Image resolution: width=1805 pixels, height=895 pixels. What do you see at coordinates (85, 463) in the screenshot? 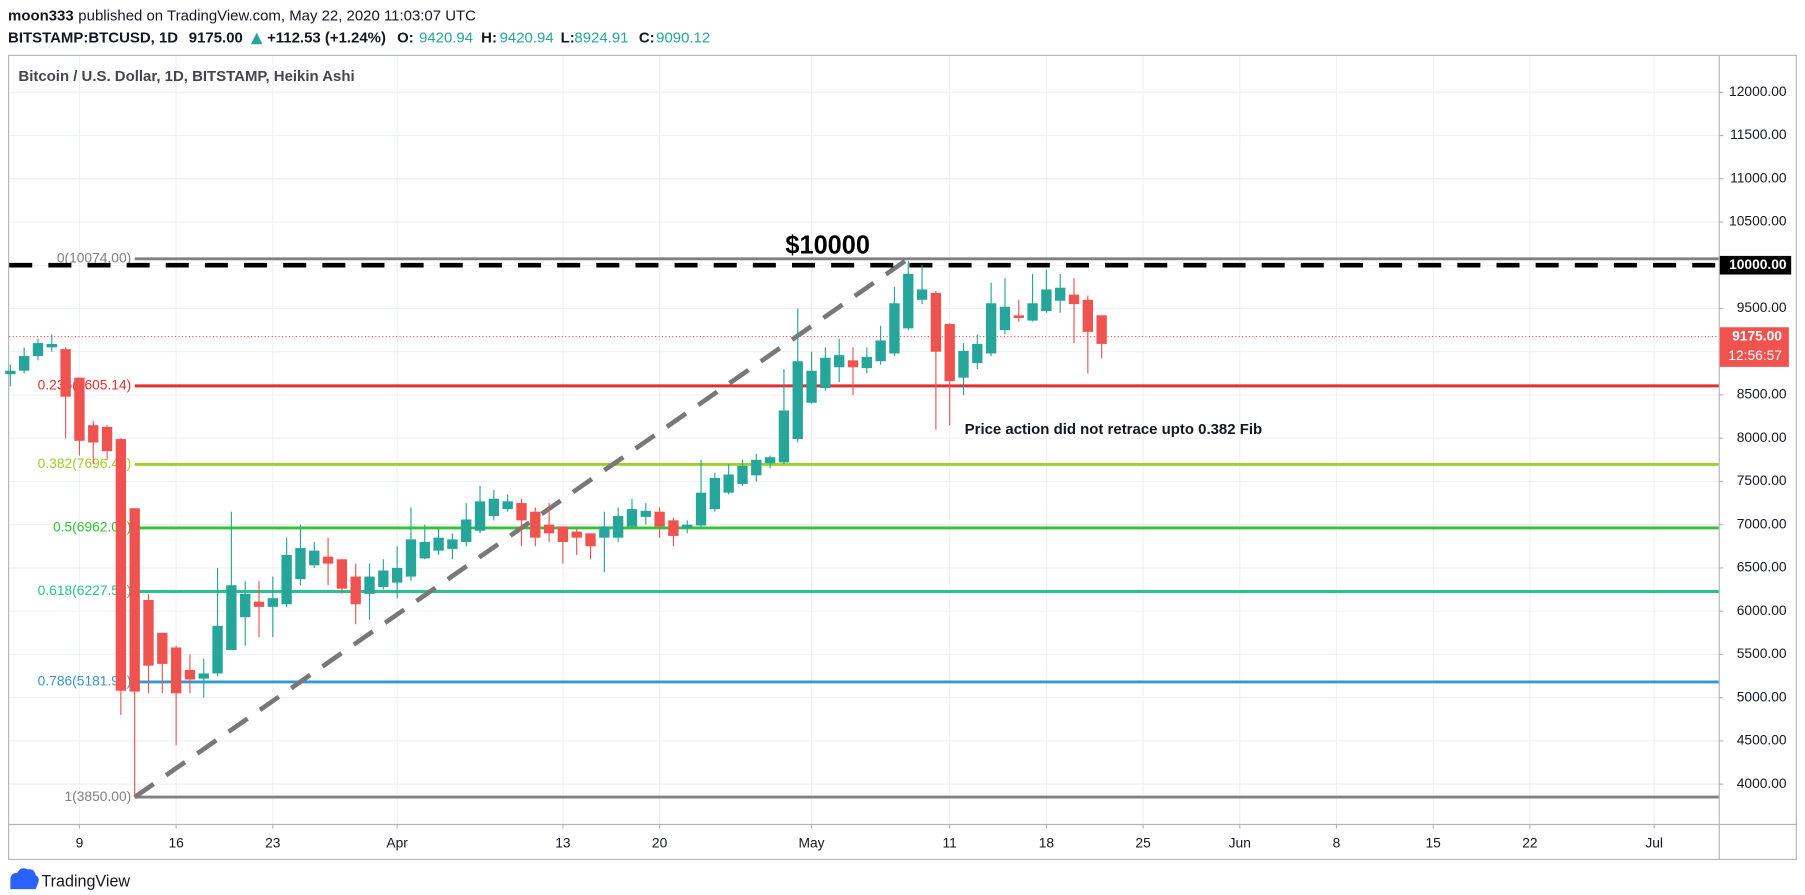
I see `fib-level-label: 0.382(7696.43)` at bounding box center [85, 463].